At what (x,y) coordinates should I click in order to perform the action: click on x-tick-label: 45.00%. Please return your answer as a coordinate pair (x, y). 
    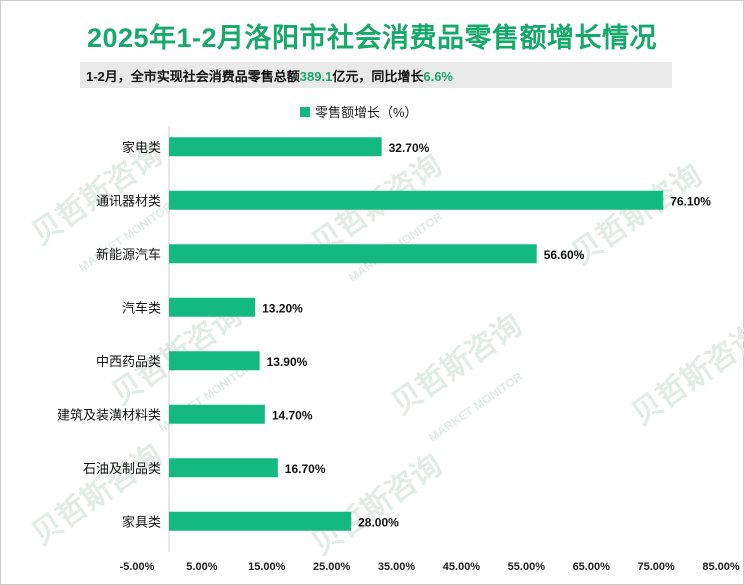
    Looking at the image, I should click on (462, 567).